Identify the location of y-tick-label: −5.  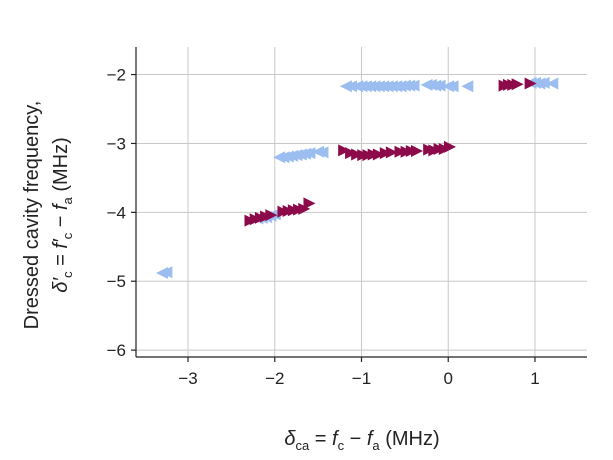
(116, 281).